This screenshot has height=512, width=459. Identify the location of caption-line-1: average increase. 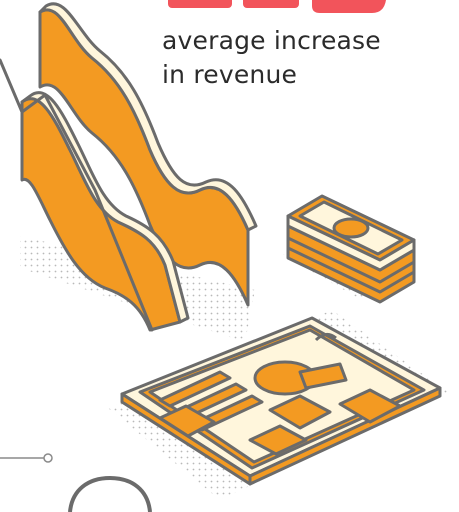
(271, 40).